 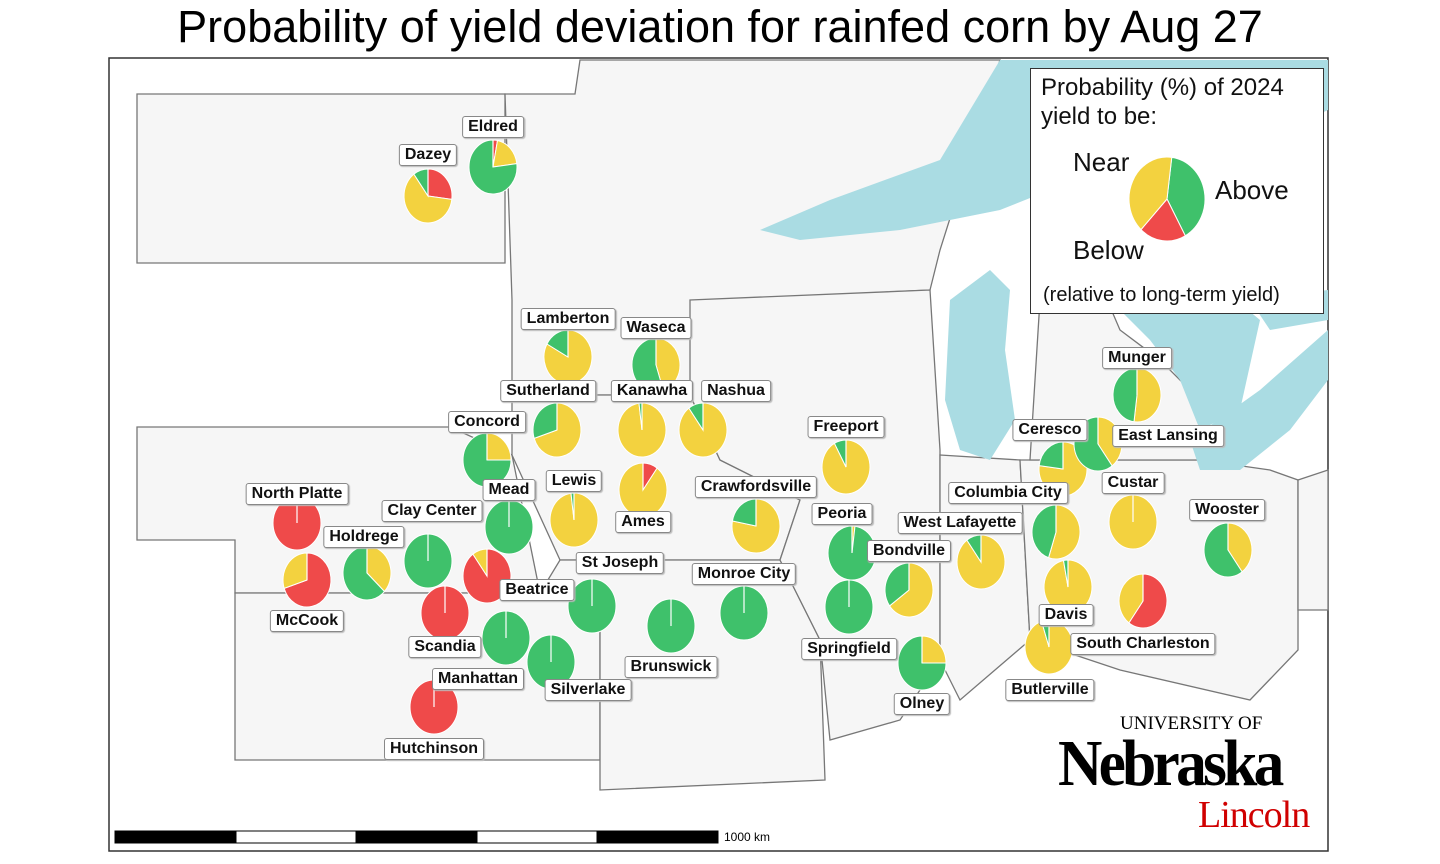 What do you see at coordinates (671, 667) in the screenshot?
I see `site-label-brunswick: Brunswick` at bounding box center [671, 667].